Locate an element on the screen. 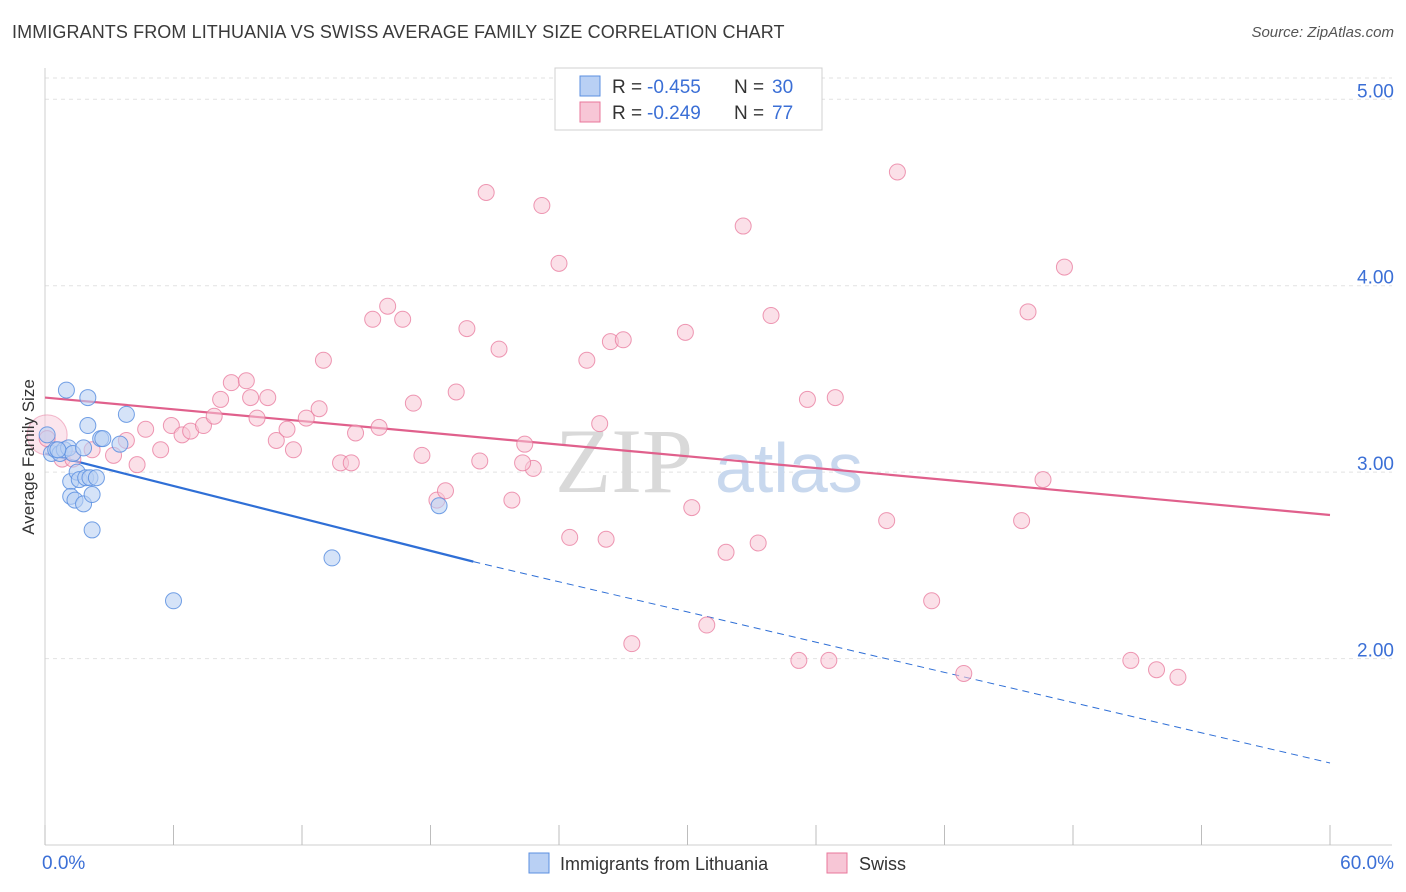  y-tick-label: 2.00 is located at coordinates (1375, 651).